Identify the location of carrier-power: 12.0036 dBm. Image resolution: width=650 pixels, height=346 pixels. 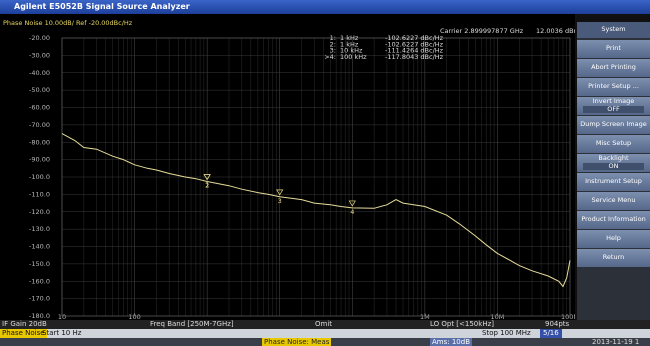
(555, 31).